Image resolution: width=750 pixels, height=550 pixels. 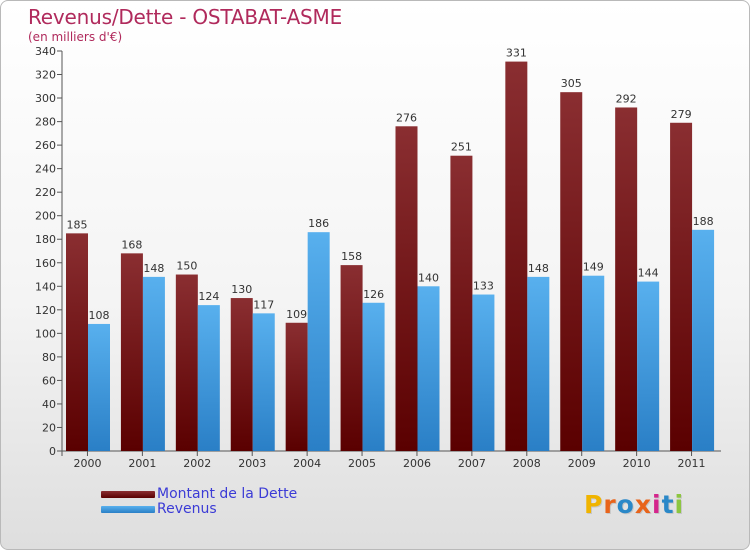 What do you see at coordinates (428, 277) in the screenshot?
I see `data-label-revenus: 140` at bounding box center [428, 277].